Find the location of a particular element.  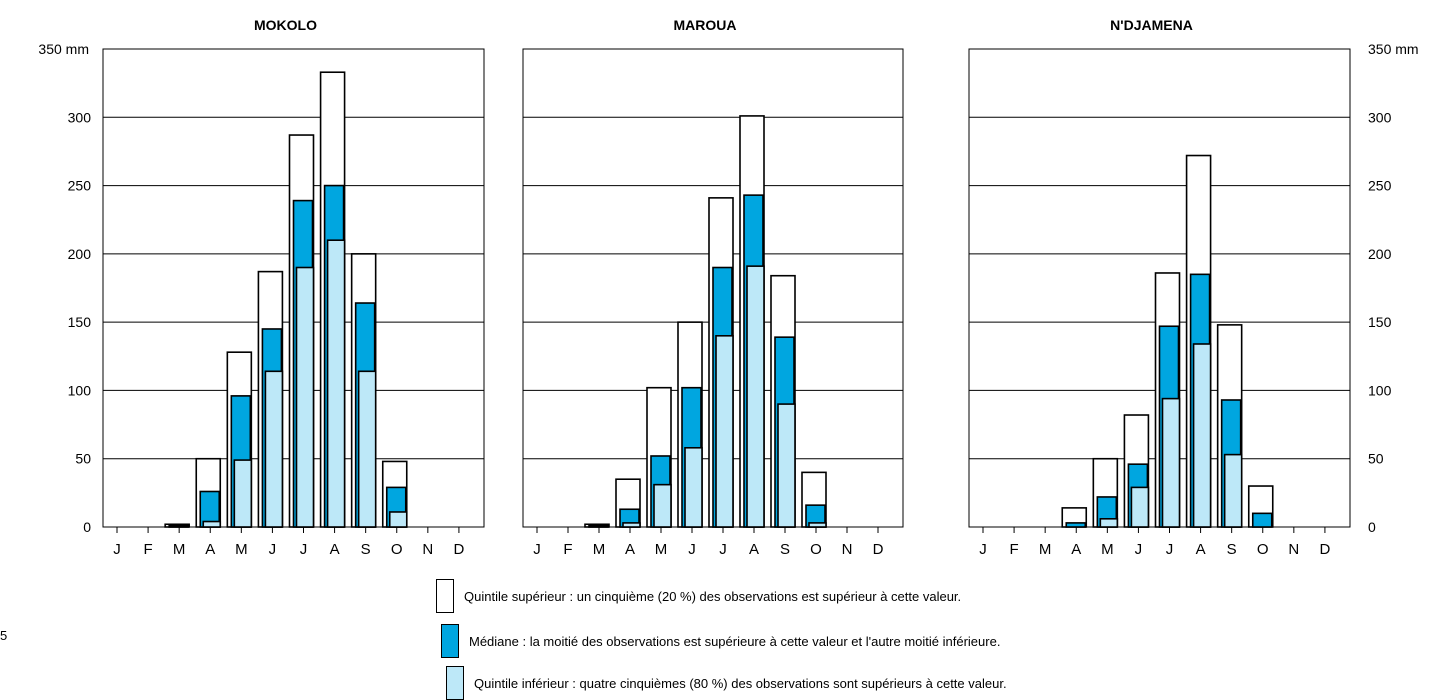

x-tick-label-0-10: N is located at coordinates (427, 549).